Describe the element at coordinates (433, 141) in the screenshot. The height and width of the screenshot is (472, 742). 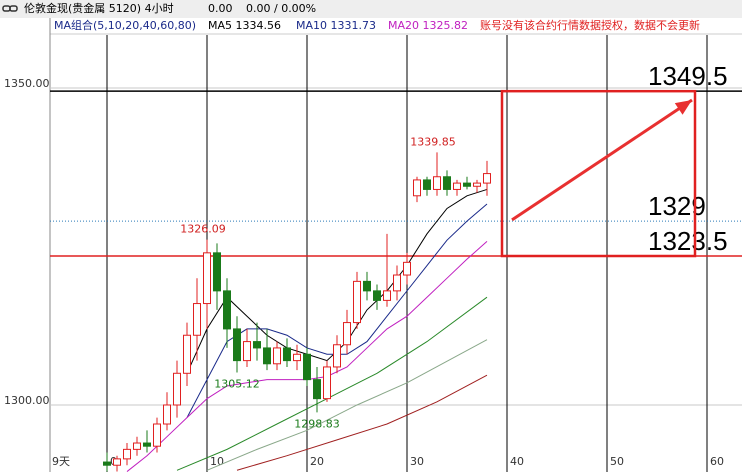
I see `high-label: 1339.85` at that location.